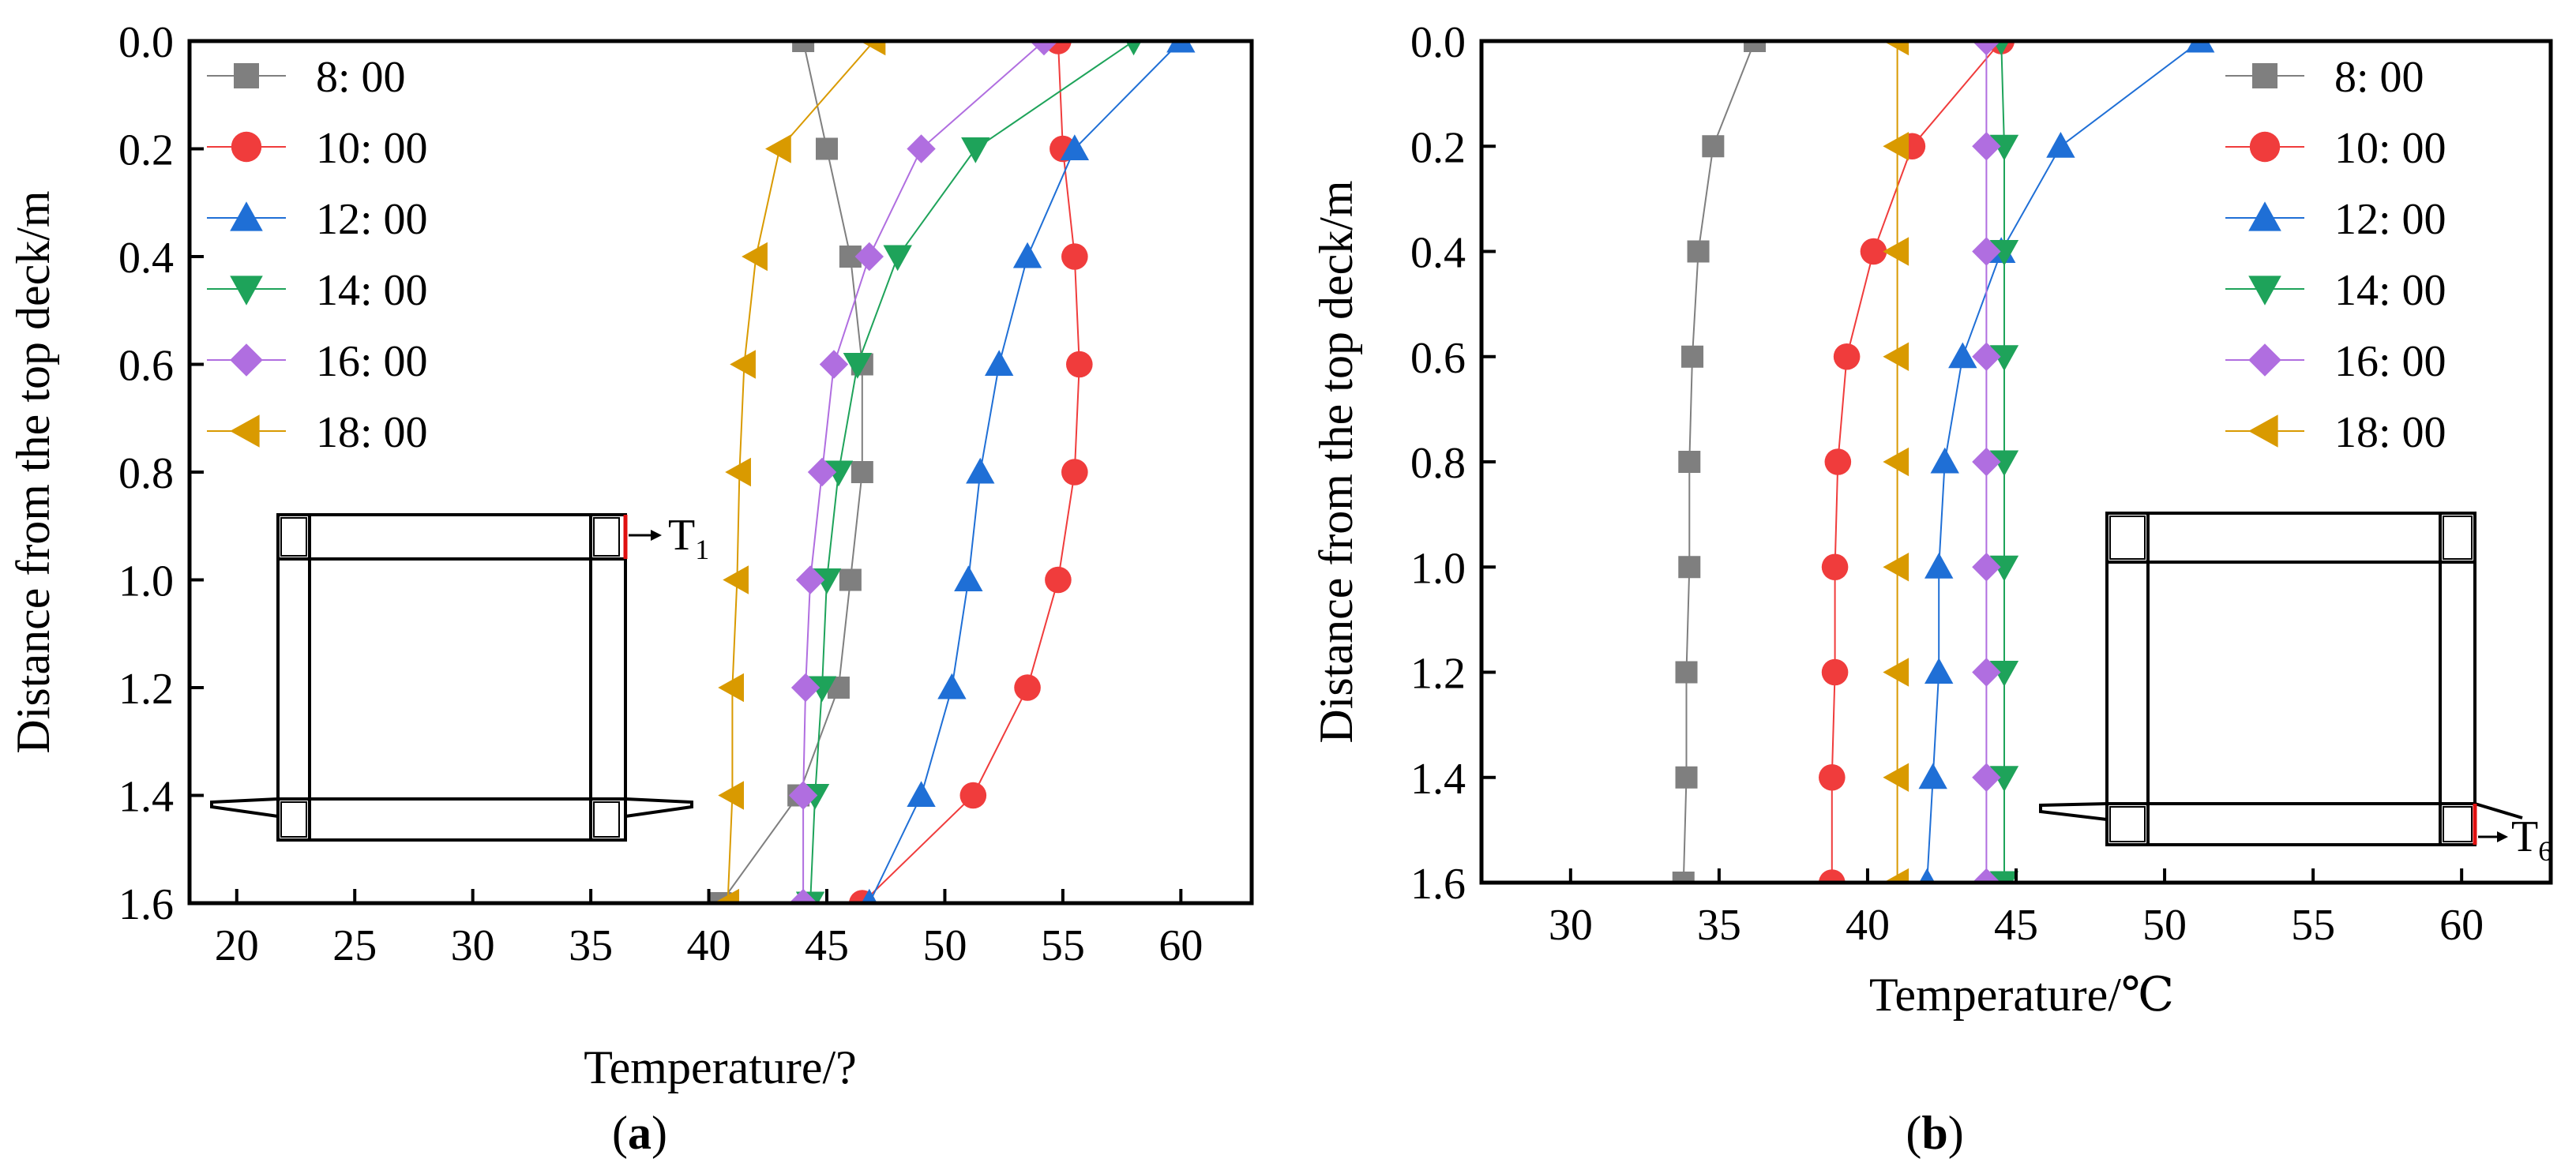 The width and height of the screenshot is (2576, 1170). Describe the element at coordinates (237, 945) in the screenshot. I see `x-tick-label-a: 20` at that location.